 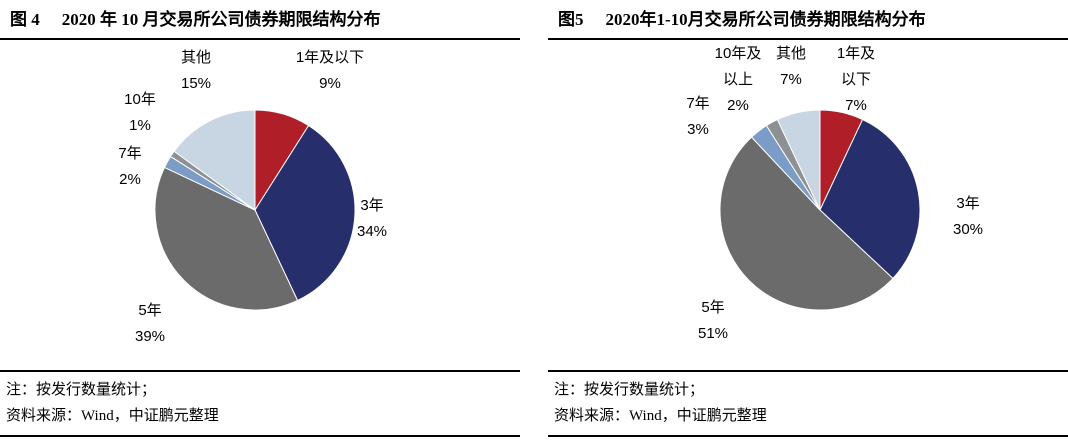 I want to click on pie-slice-label-1年及以下: 1年及以下 7%, so click(x=856, y=79).